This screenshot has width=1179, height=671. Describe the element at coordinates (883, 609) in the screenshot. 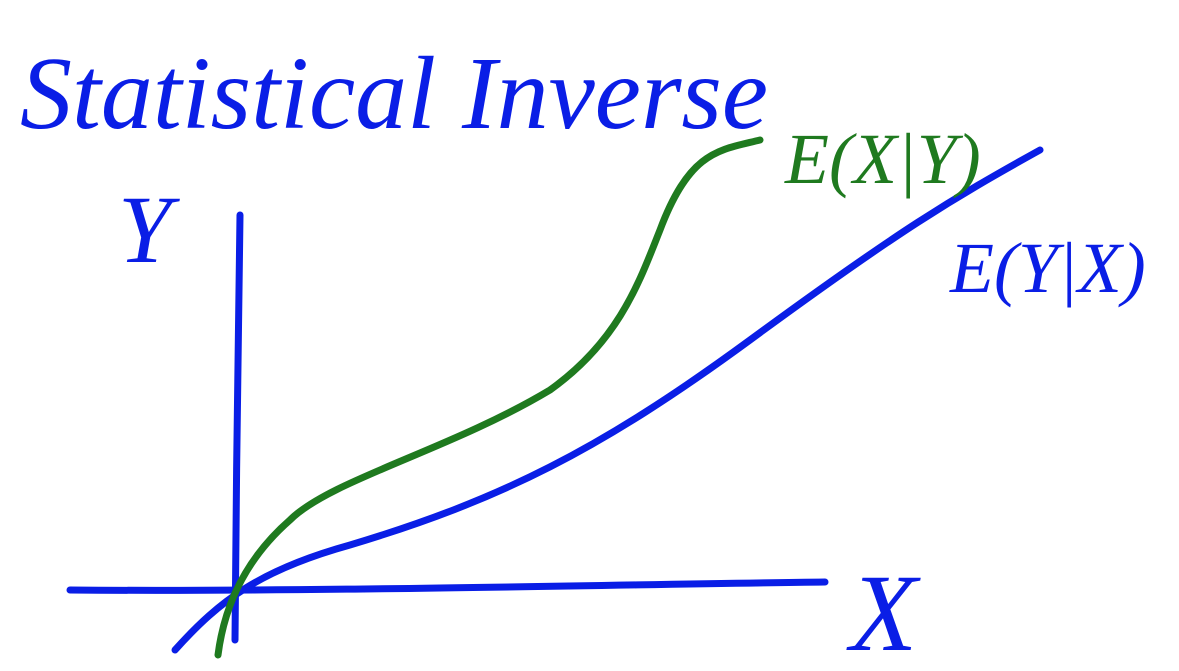

I see `x-axis-label: X` at that location.